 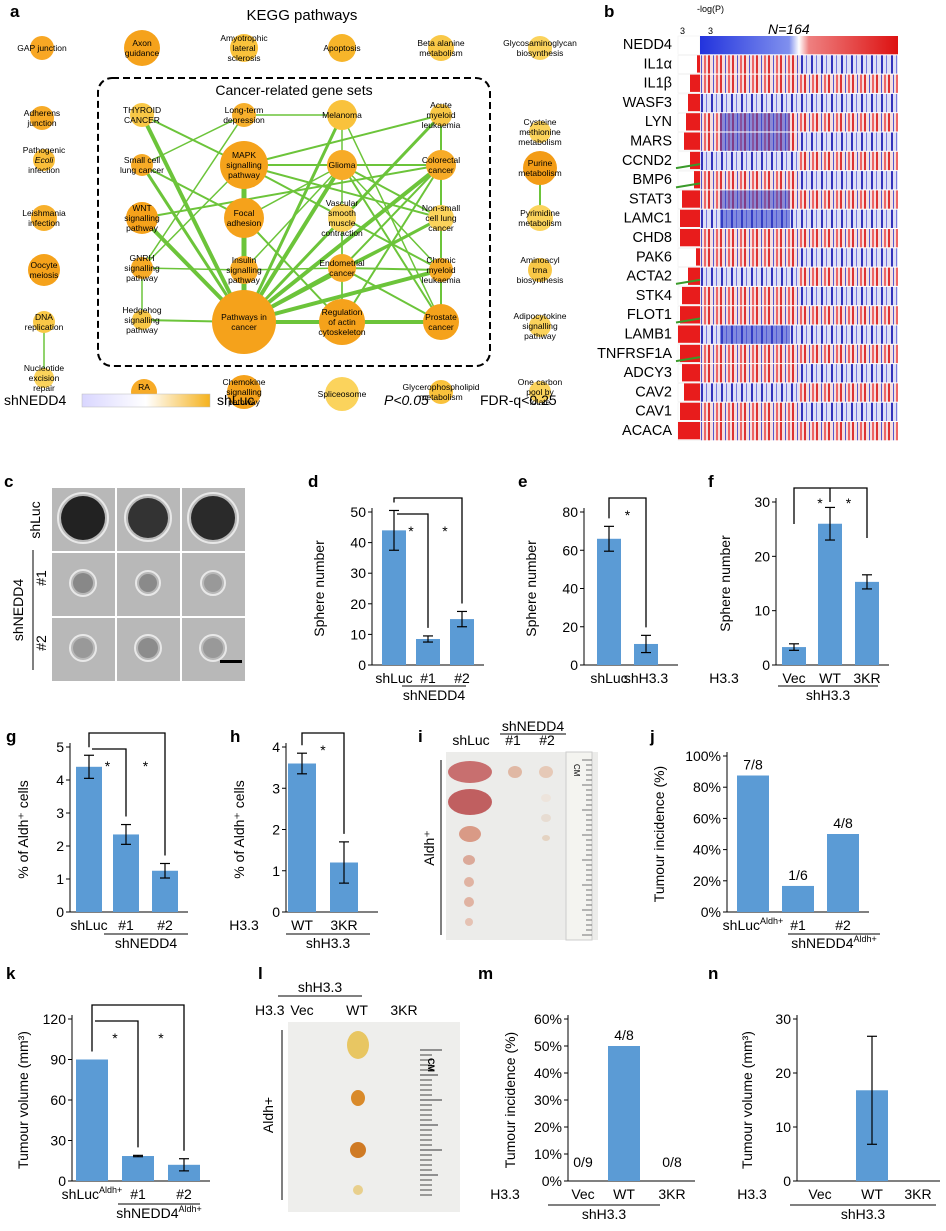 What do you see at coordinates (540, 48) in the screenshot?
I see `kegg-node-gag` at bounding box center [540, 48].